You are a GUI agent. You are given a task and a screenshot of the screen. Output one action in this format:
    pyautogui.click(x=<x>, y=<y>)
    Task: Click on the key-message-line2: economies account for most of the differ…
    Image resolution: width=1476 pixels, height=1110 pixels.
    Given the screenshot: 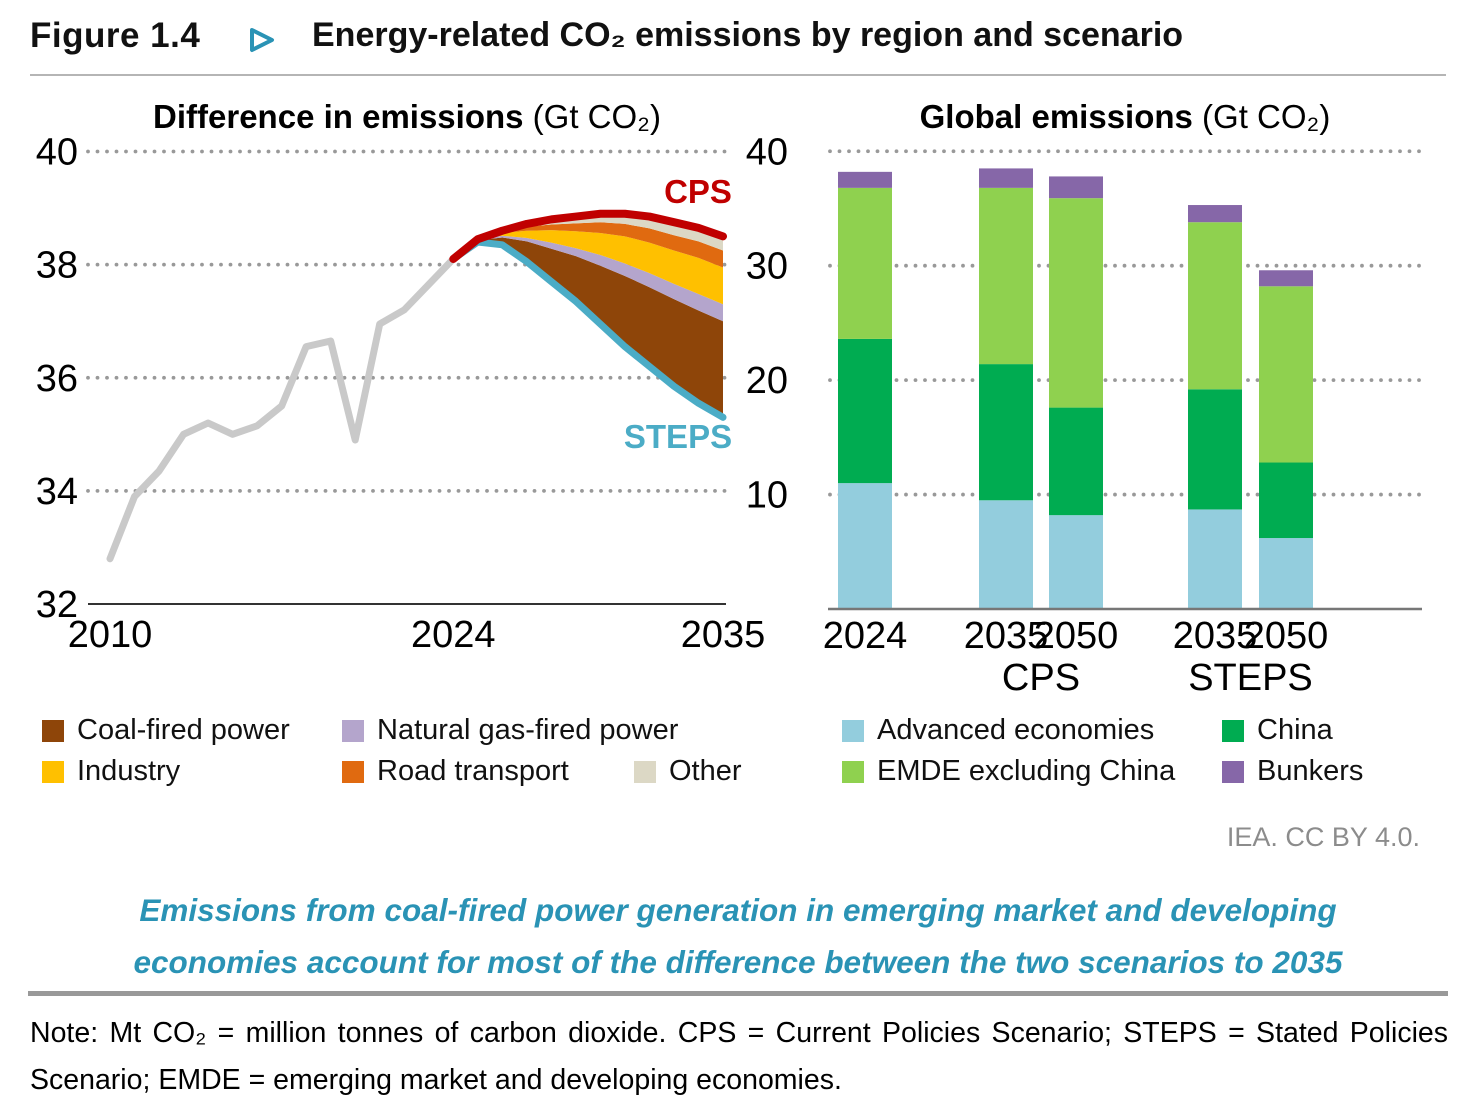 What is the action you would take?
    pyautogui.click(x=738, y=962)
    